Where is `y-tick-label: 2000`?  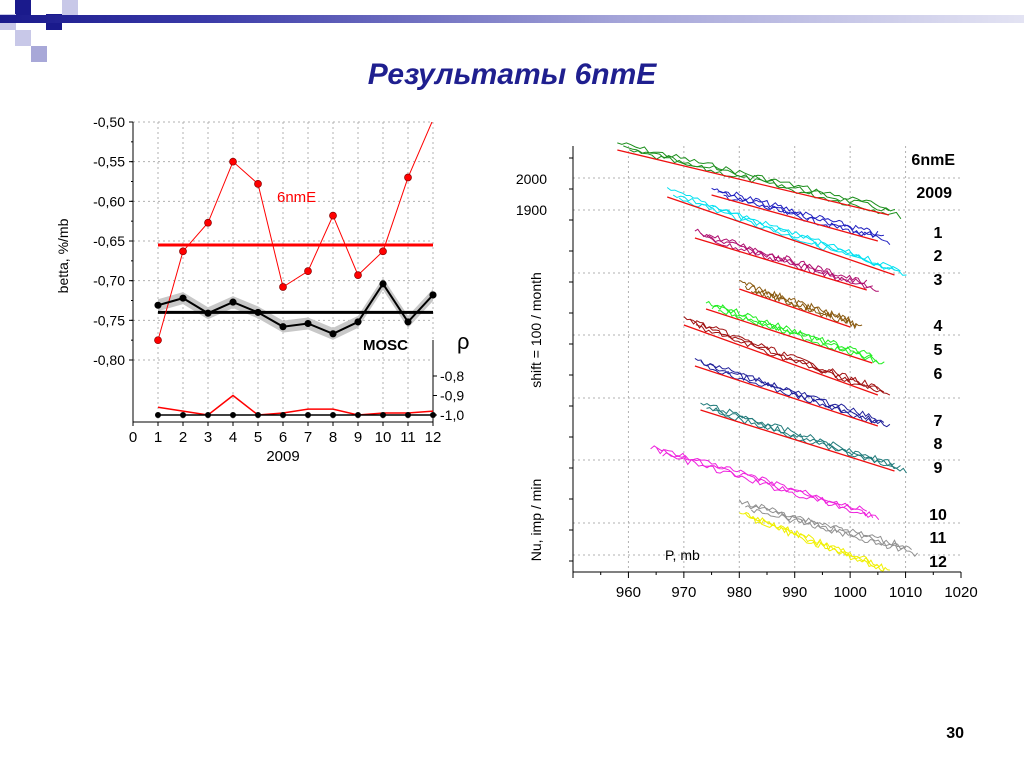
y-tick-label: 2000 is located at coordinates (531, 179).